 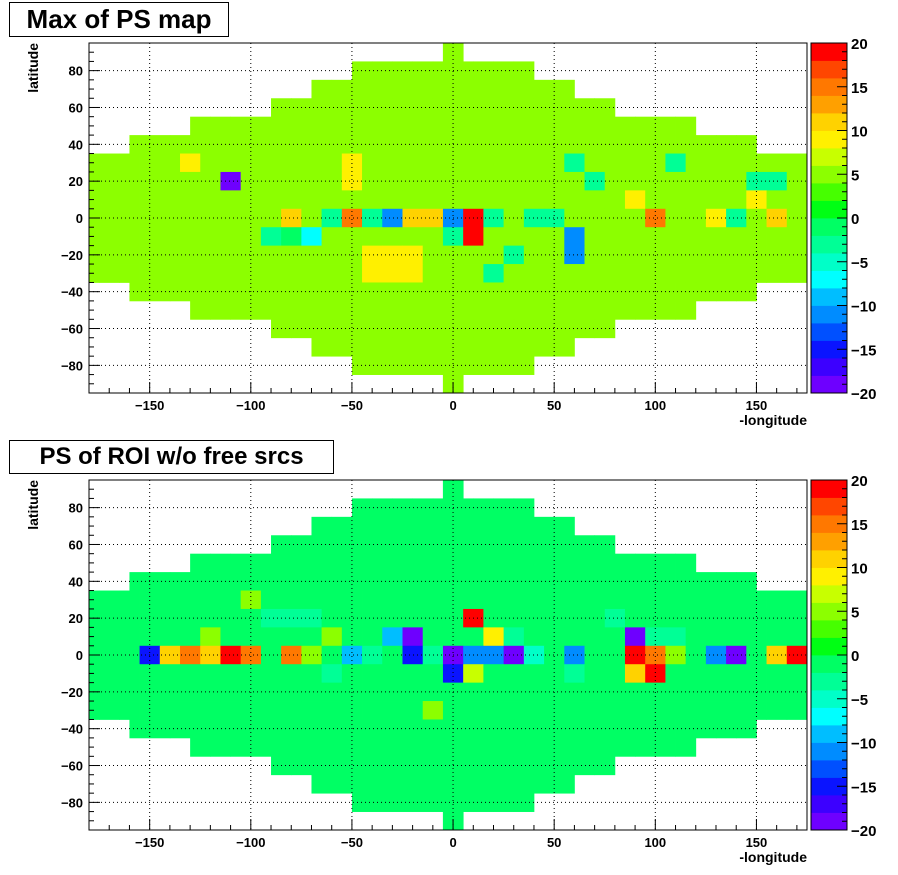 What do you see at coordinates (757, 405) in the screenshot?
I see `x-tick-label: 150` at bounding box center [757, 405].